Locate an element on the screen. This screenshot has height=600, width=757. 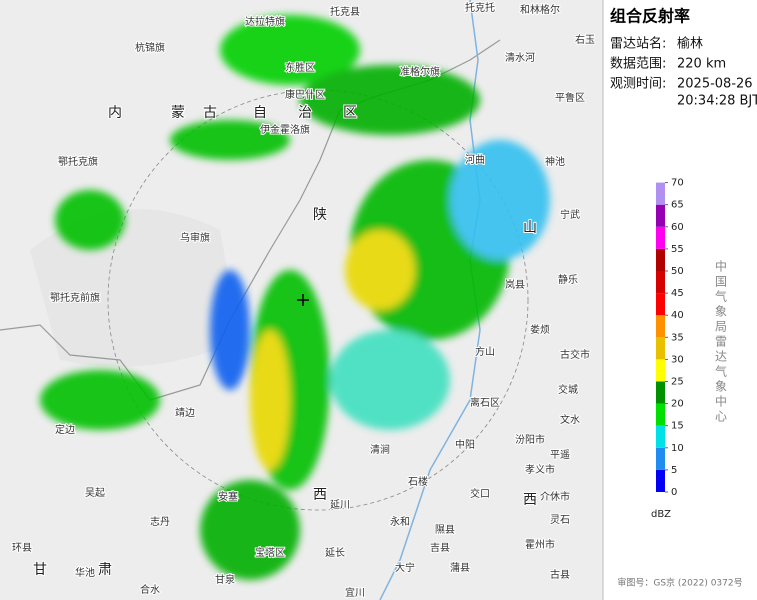
place-label: 文水 is located at coordinates (570, 419).